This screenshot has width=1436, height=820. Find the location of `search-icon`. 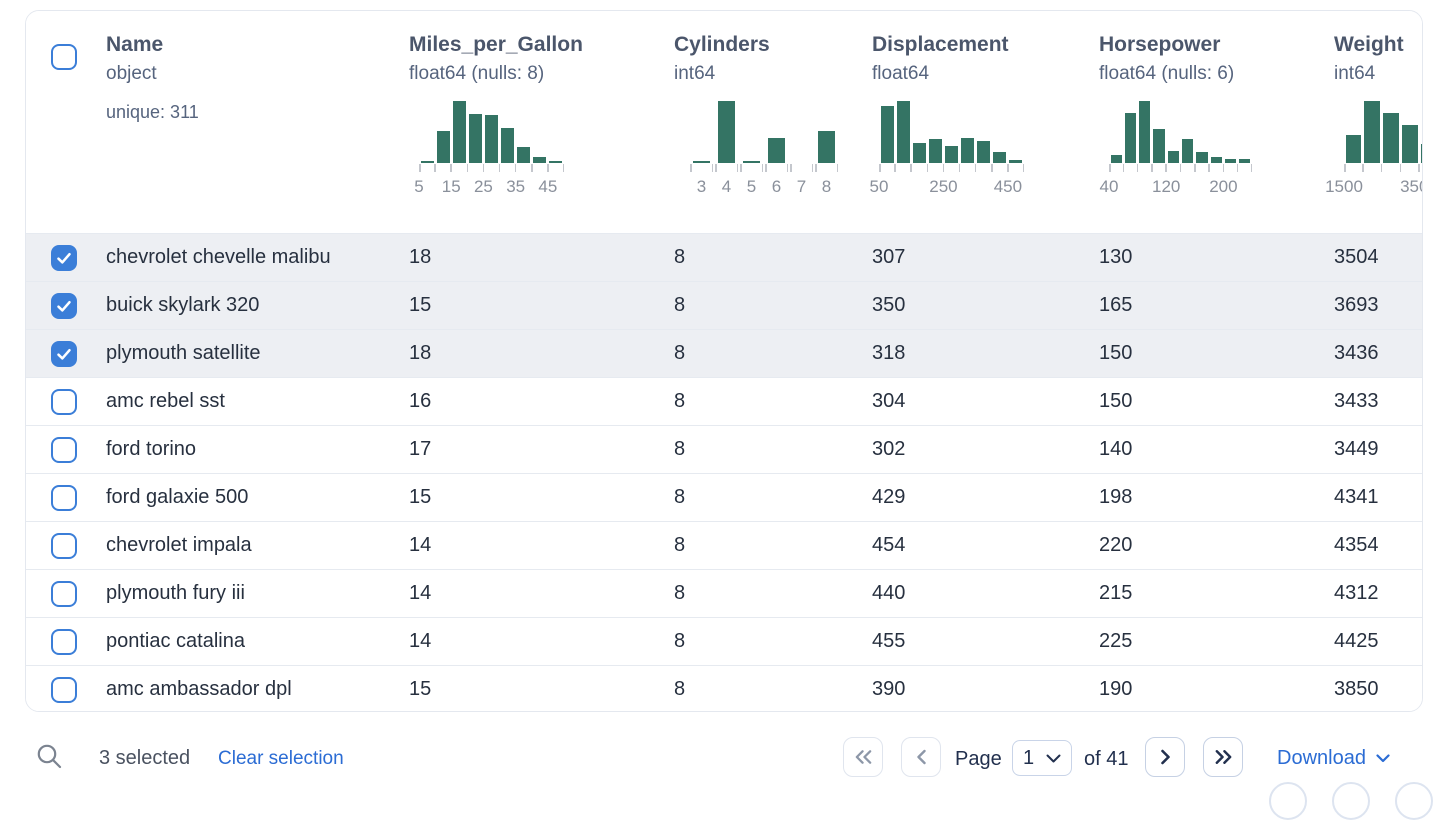

search-icon is located at coordinates (50, 757).